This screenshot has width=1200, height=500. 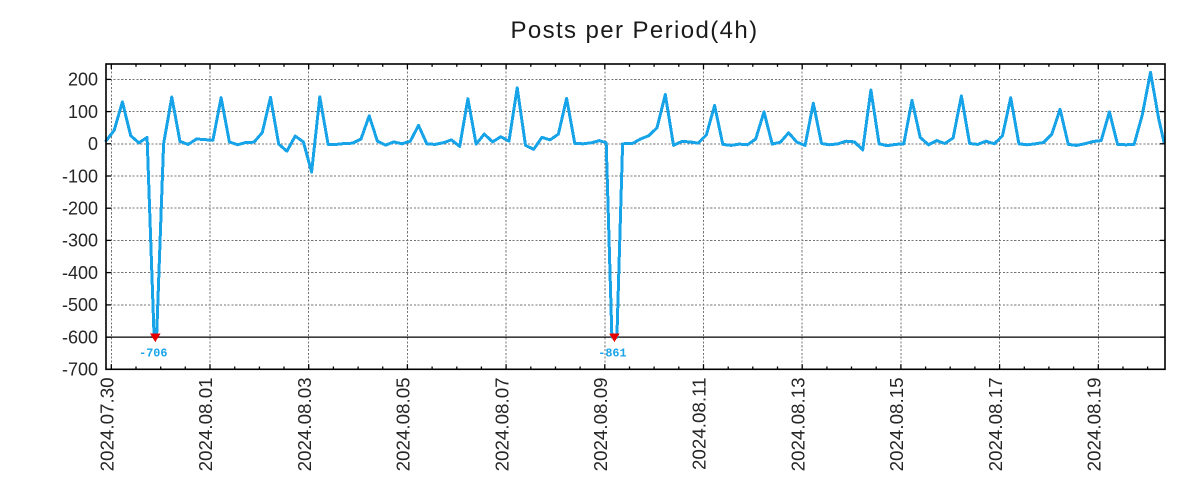 What do you see at coordinates (403, 424) in the screenshot?
I see `svg-text: 2024.08.05` at bounding box center [403, 424].